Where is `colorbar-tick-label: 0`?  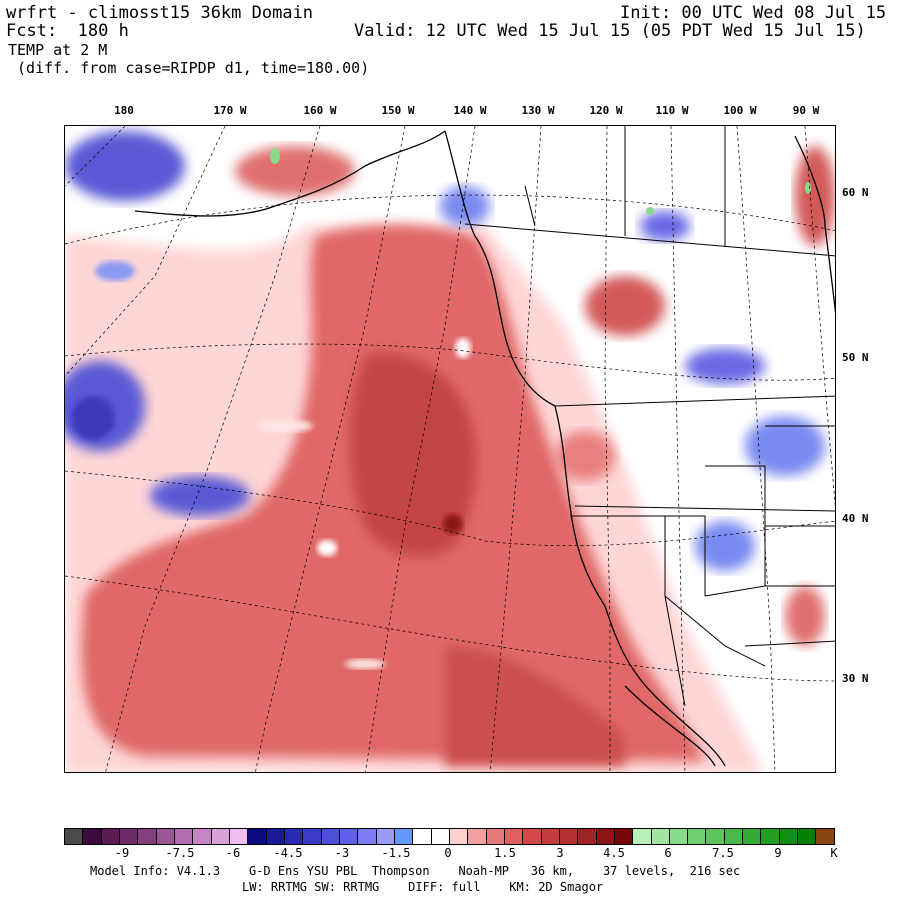 colorbar-tick-label: 0 is located at coordinates (448, 853).